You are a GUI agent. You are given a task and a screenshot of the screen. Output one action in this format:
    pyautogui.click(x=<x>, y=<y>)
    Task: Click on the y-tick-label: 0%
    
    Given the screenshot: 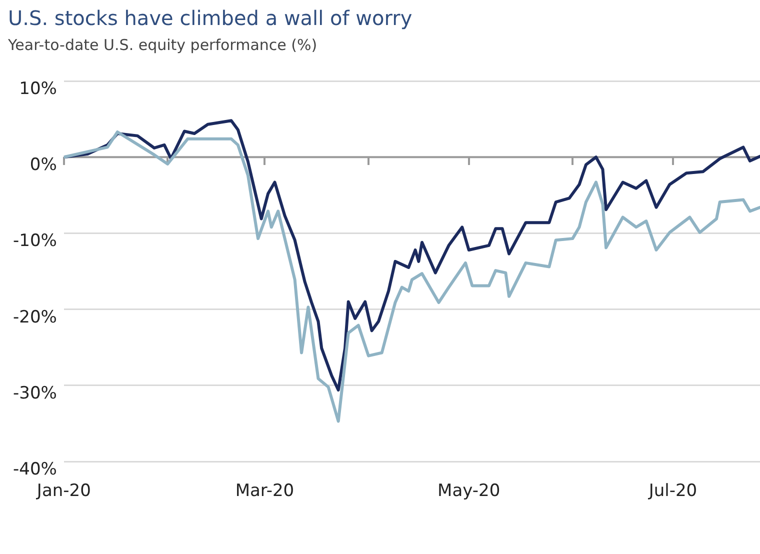 What is the action you would take?
    pyautogui.click(x=43, y=165)
    